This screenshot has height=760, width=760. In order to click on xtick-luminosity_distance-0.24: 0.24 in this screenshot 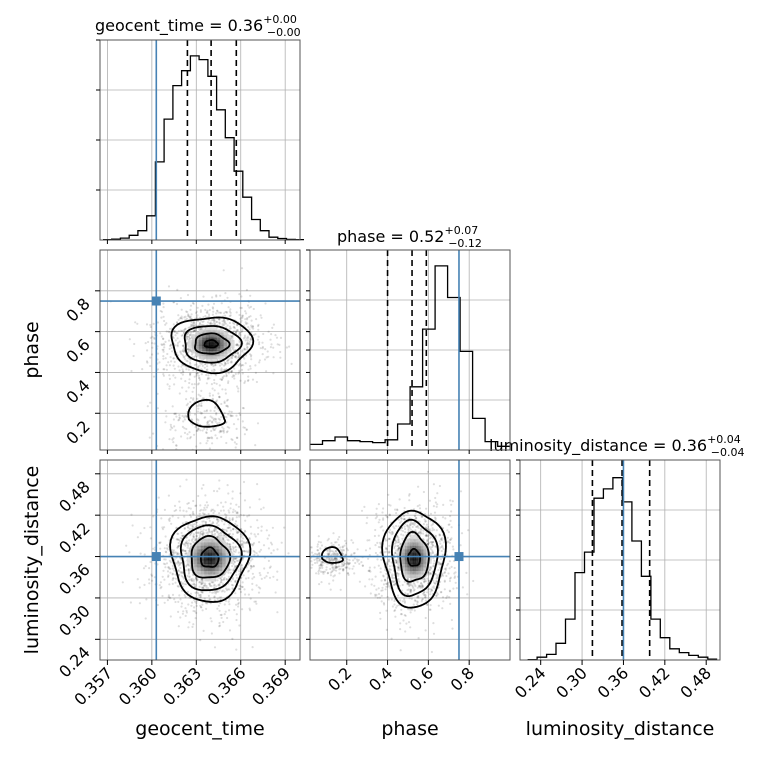, I will do `click(530, 682)`.